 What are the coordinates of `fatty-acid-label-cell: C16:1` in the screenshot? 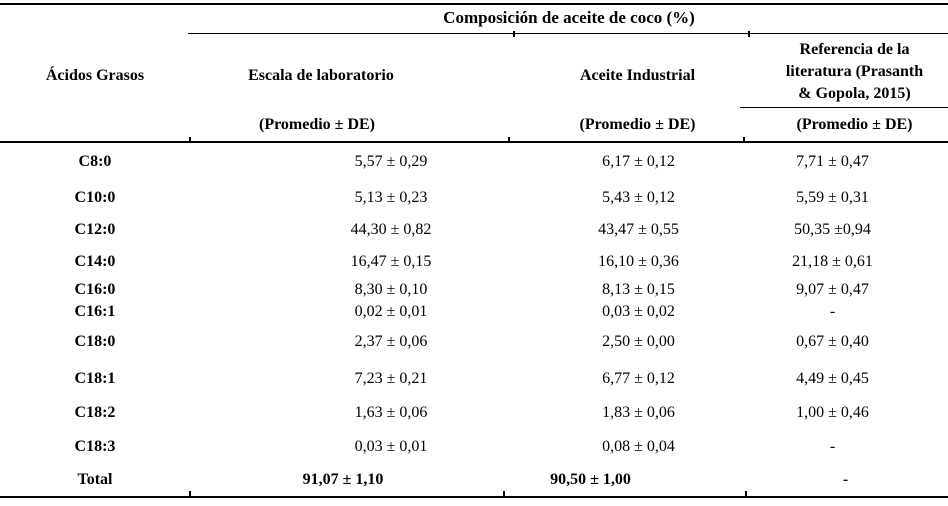 It's located at (95, 312).